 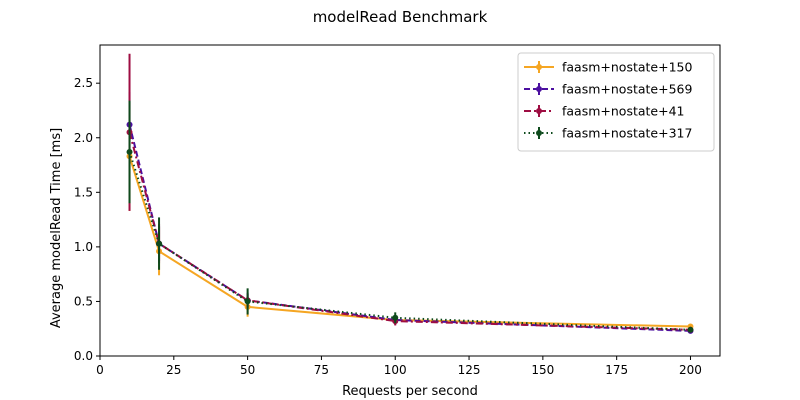 What do you see at coordinates (400, 17) in the screenshot?
I see `chart-title: modelRead Benchmark` at bounding box center [400, 17].